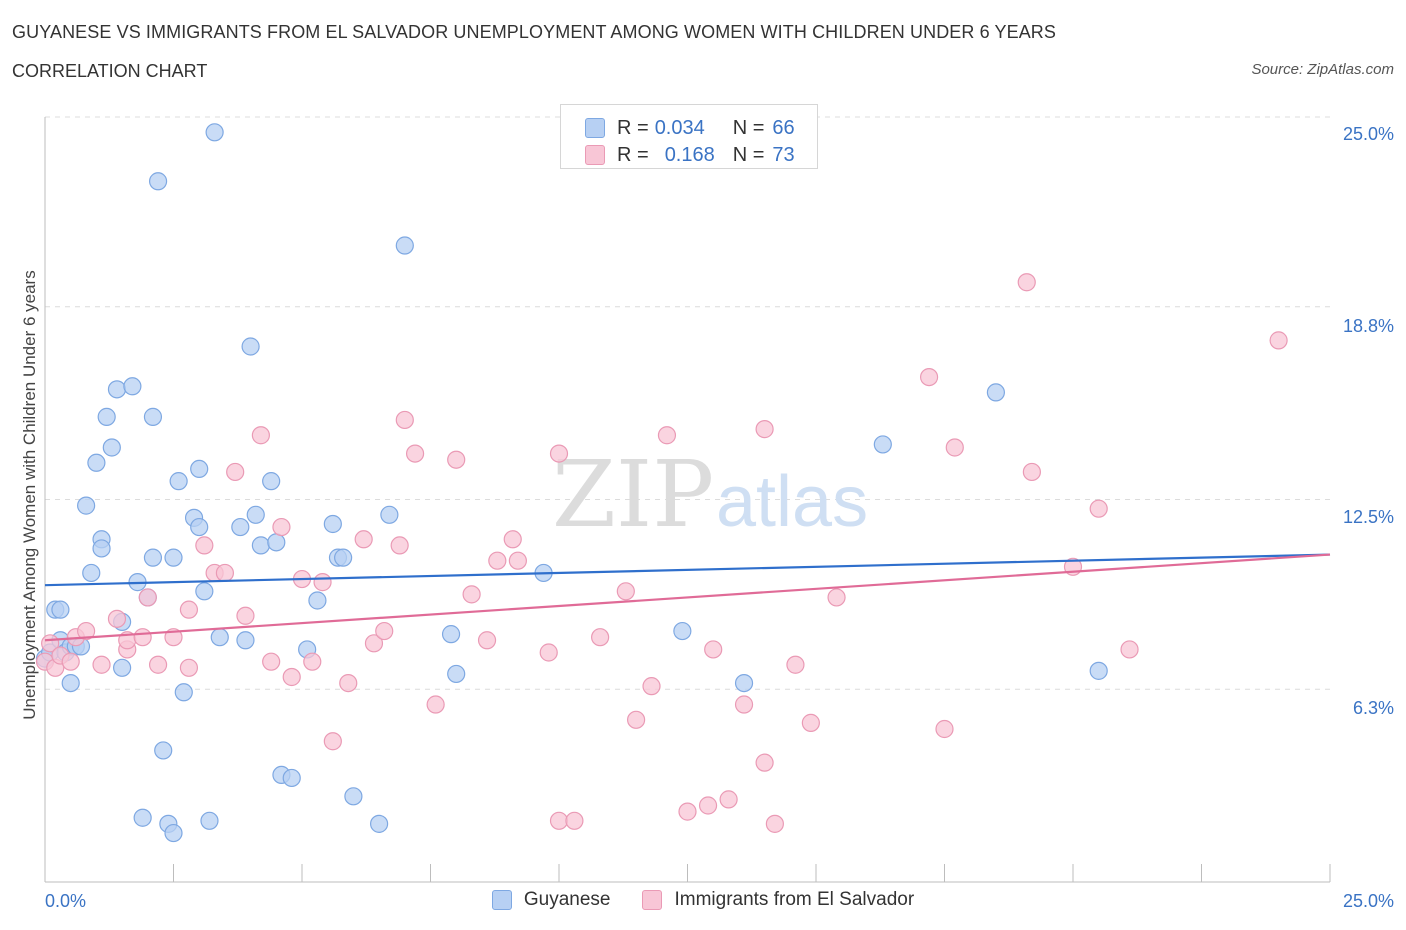 The image size is (1406, 930). What do you see at coordinates (748, 154) in the screenshot?
I see `n-label: N =` at bounding box center [748, 154].